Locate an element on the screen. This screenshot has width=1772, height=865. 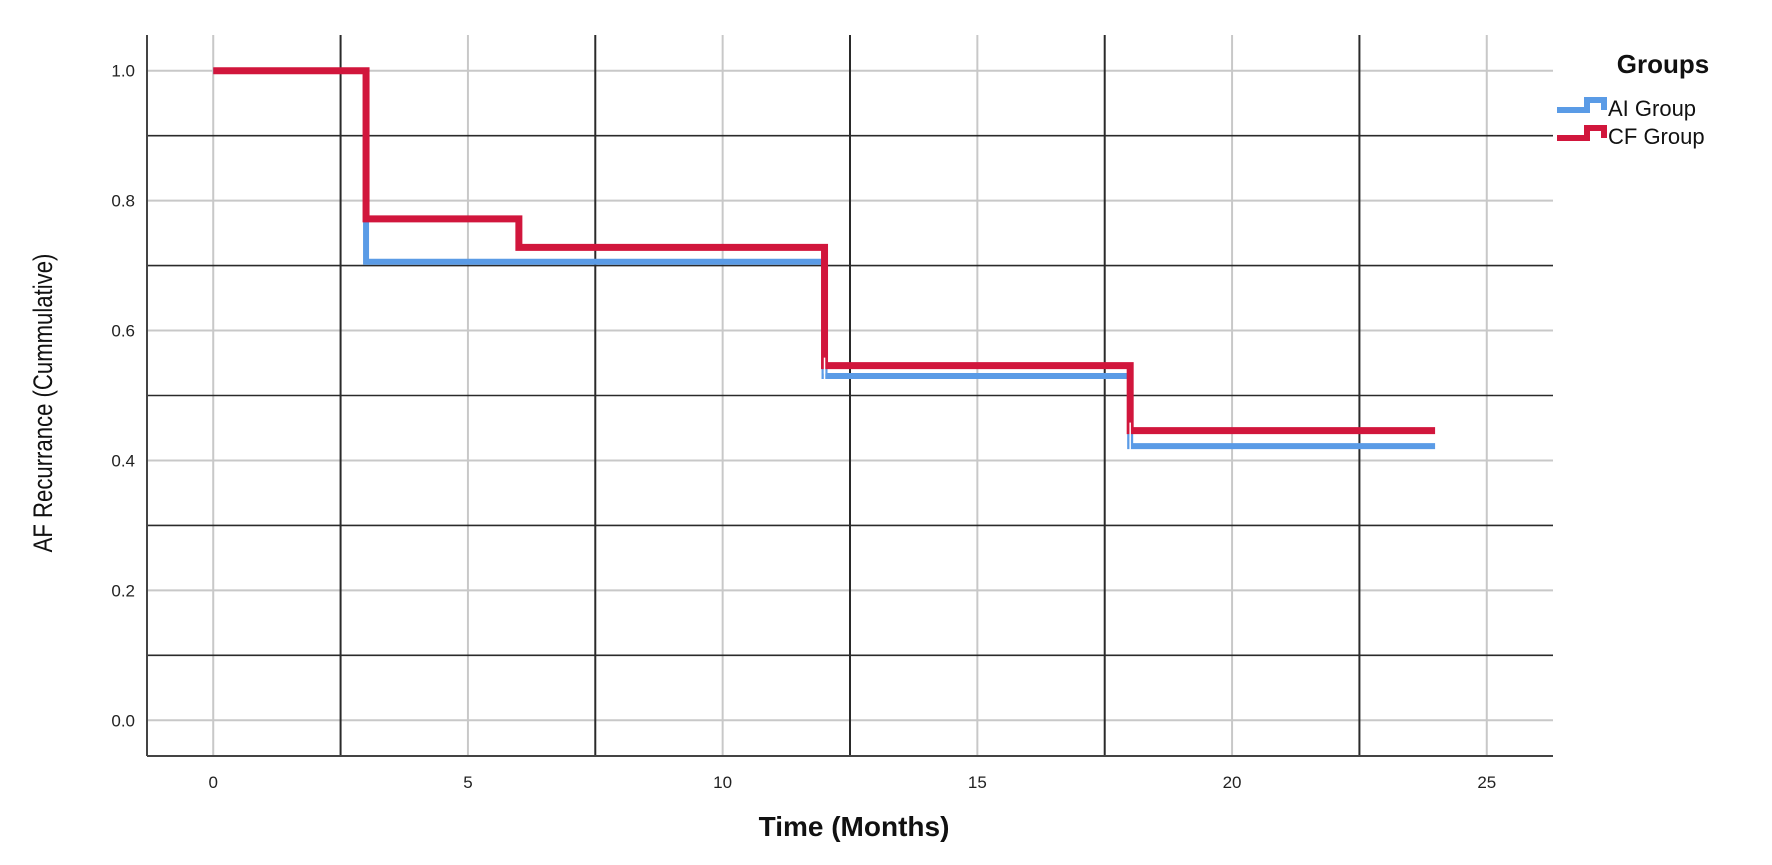
legend-items: AI Group CF Group is located at coordinates (1631, 122).